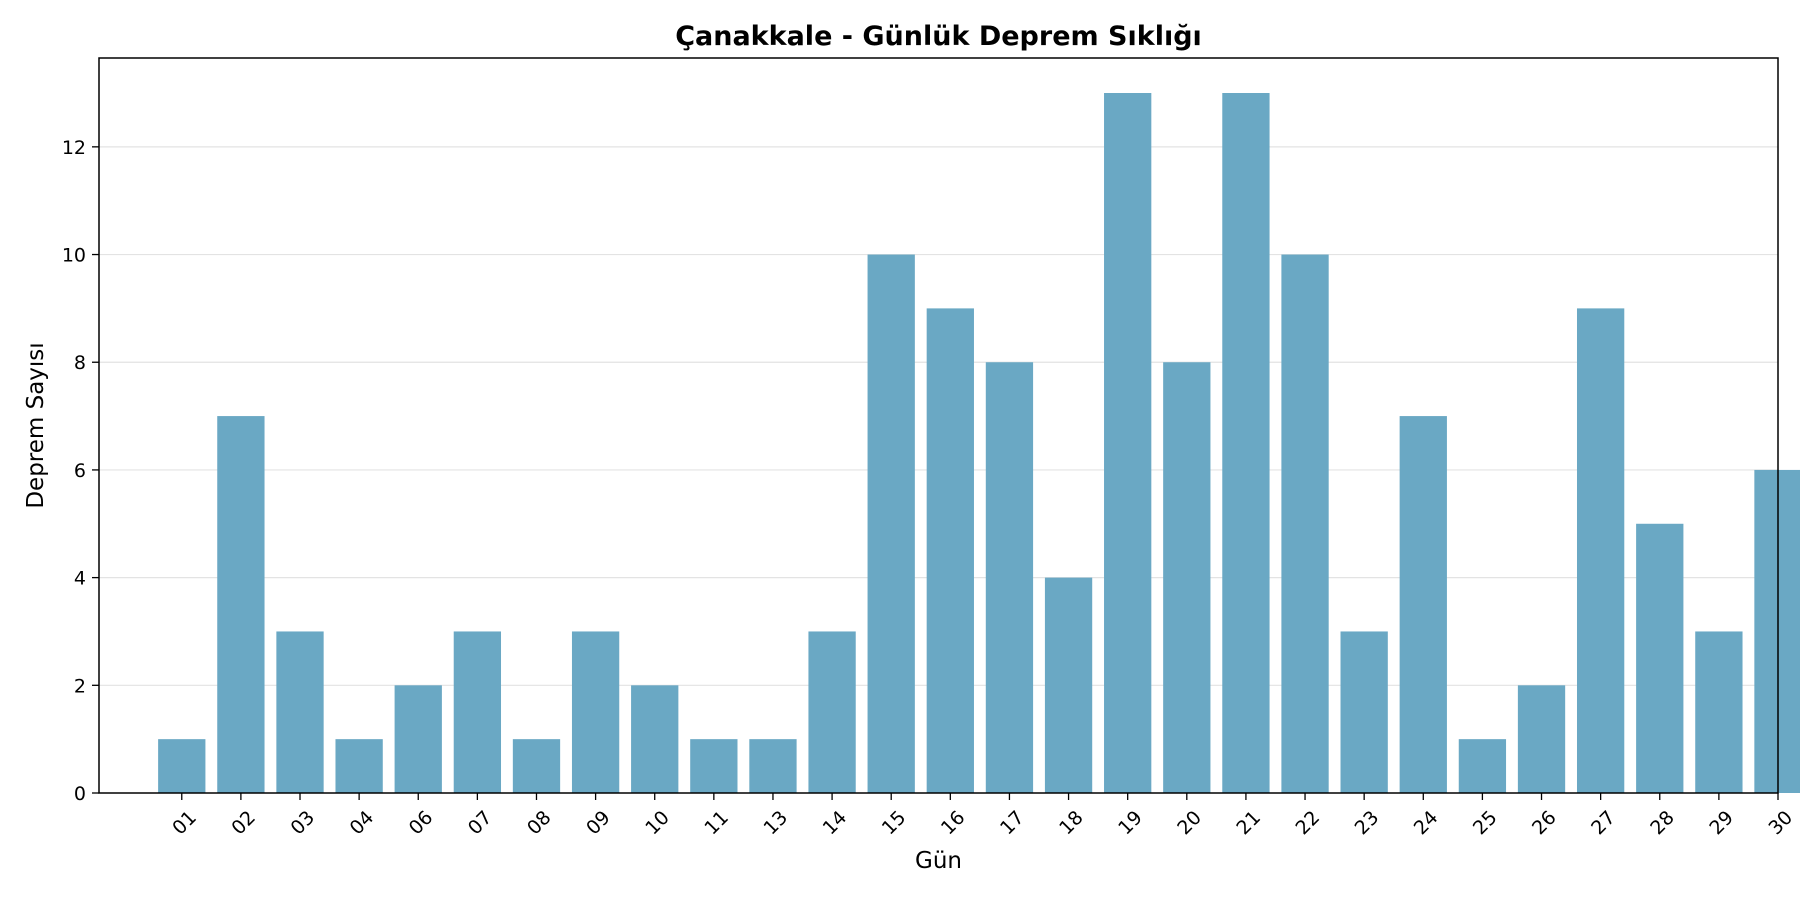 Image resolution: width=1800 pixels, height=900 pixels. What do you see at coordinates (80, 579) in the screenshot?
I see `y-tick-label: 4` at bounding box center [80, 579].